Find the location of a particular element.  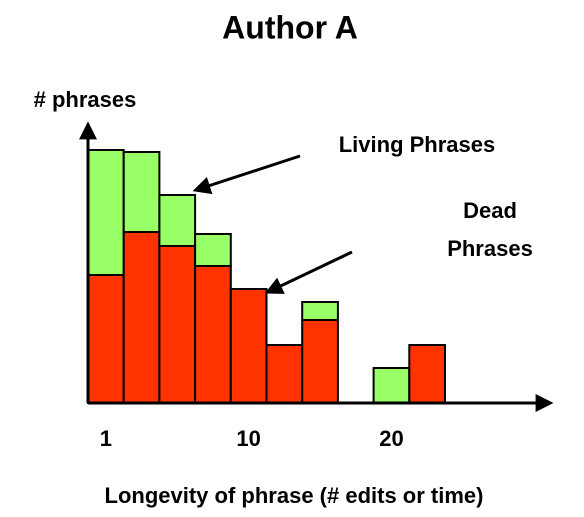

y-axis-label: # phrases is located at coordinates (85, 99).